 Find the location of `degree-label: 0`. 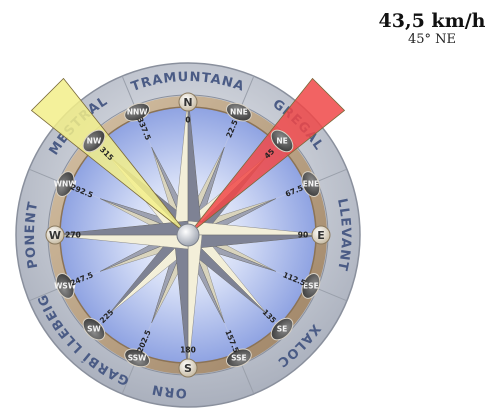

degree-label: 0 is located at coordinates (187, 120).